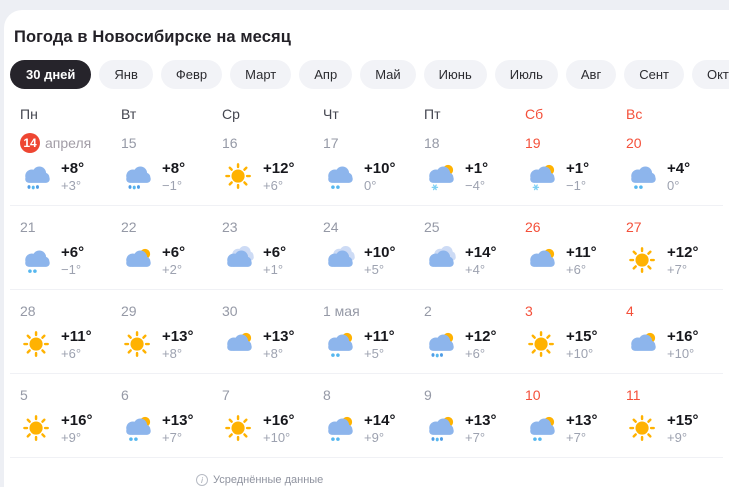 The image size is (729, 487). Describe the element at coordinates (230, 226) in the screenshot. I see `date-label: 23` at that location.